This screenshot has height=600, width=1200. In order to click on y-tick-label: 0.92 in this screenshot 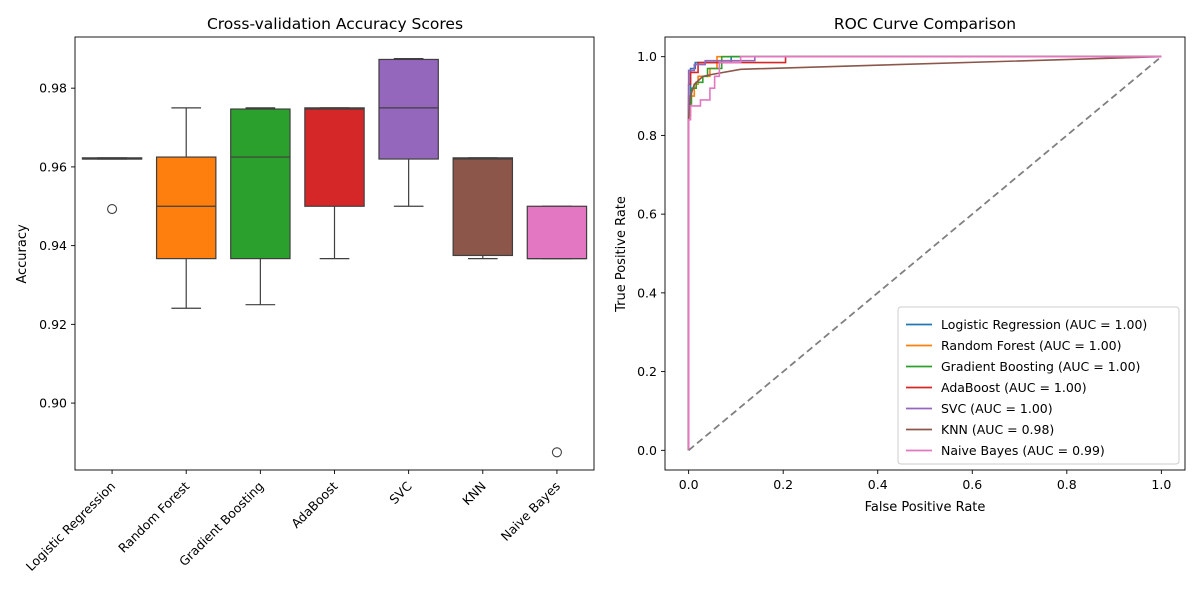, I will do `click(53, 324)`.